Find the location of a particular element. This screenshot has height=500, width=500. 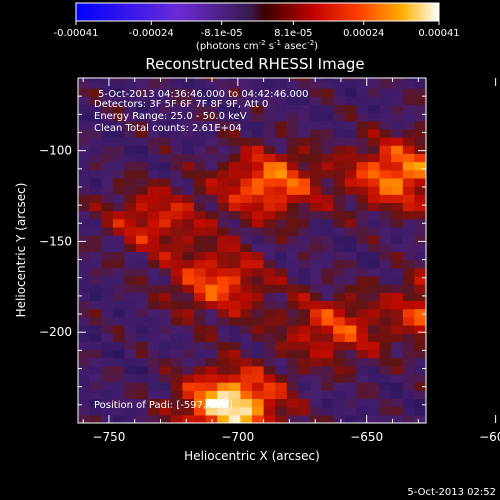

annotation-energy-range: Energy Range: 25.0 - 50.0 keV is located at coordinates (170, 116).